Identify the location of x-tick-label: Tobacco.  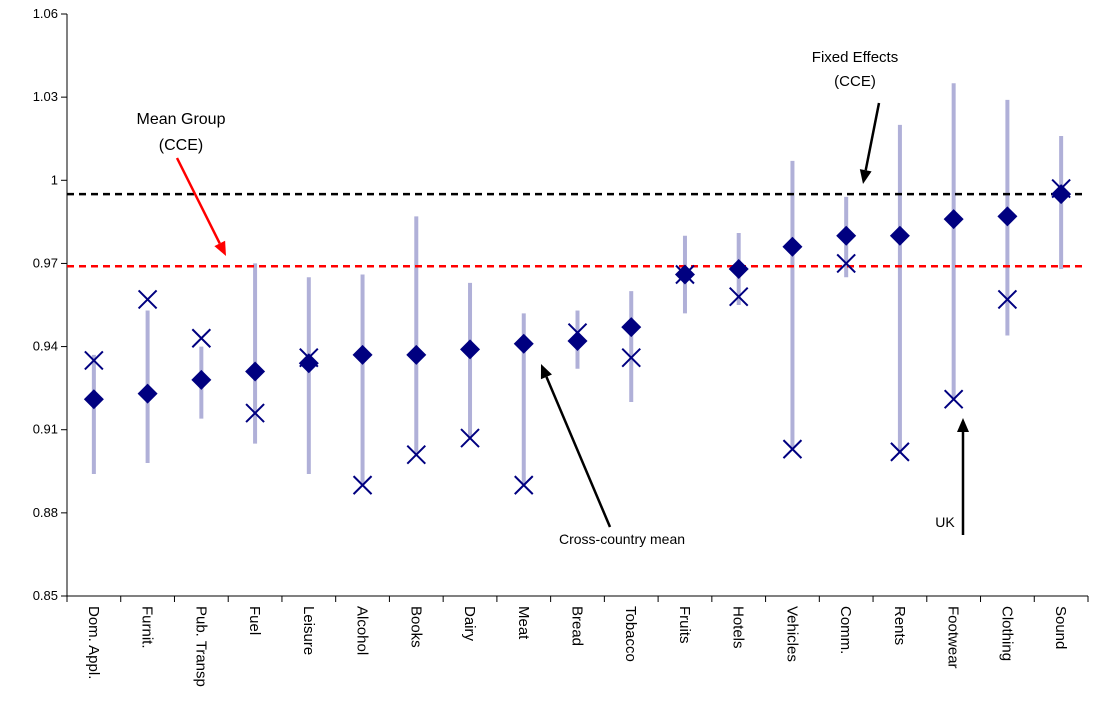
(630, 634).